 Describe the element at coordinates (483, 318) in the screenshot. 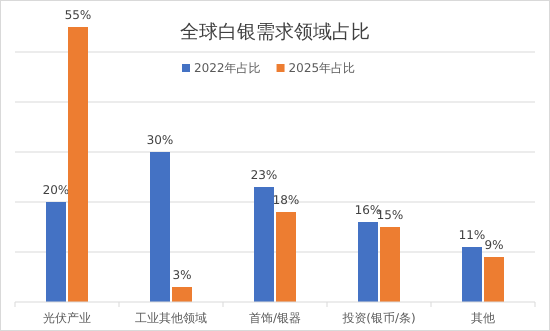

I see `x-tick-label: 其他` at that location.